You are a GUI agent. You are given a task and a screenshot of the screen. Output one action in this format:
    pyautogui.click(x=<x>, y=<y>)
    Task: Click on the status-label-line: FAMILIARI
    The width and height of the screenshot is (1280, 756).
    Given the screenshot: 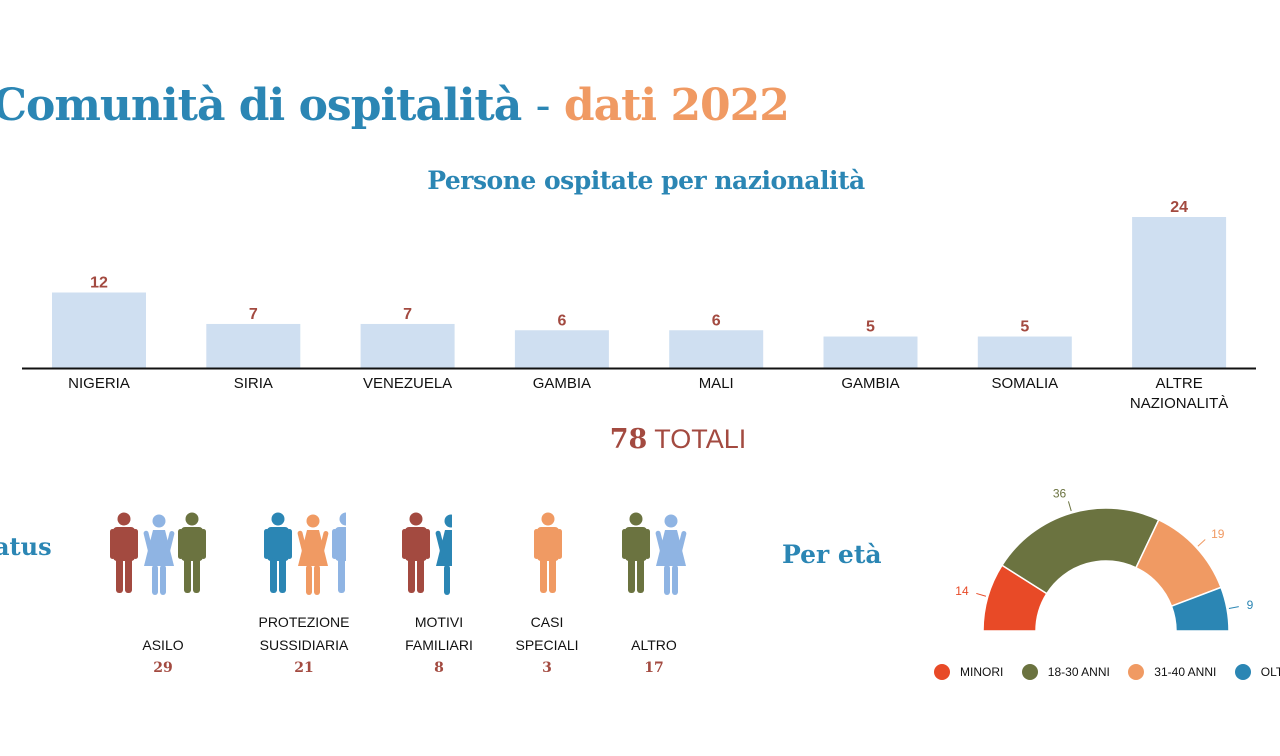 What is the action you would take?
    pyautogui.click(x=439, y=645)
    